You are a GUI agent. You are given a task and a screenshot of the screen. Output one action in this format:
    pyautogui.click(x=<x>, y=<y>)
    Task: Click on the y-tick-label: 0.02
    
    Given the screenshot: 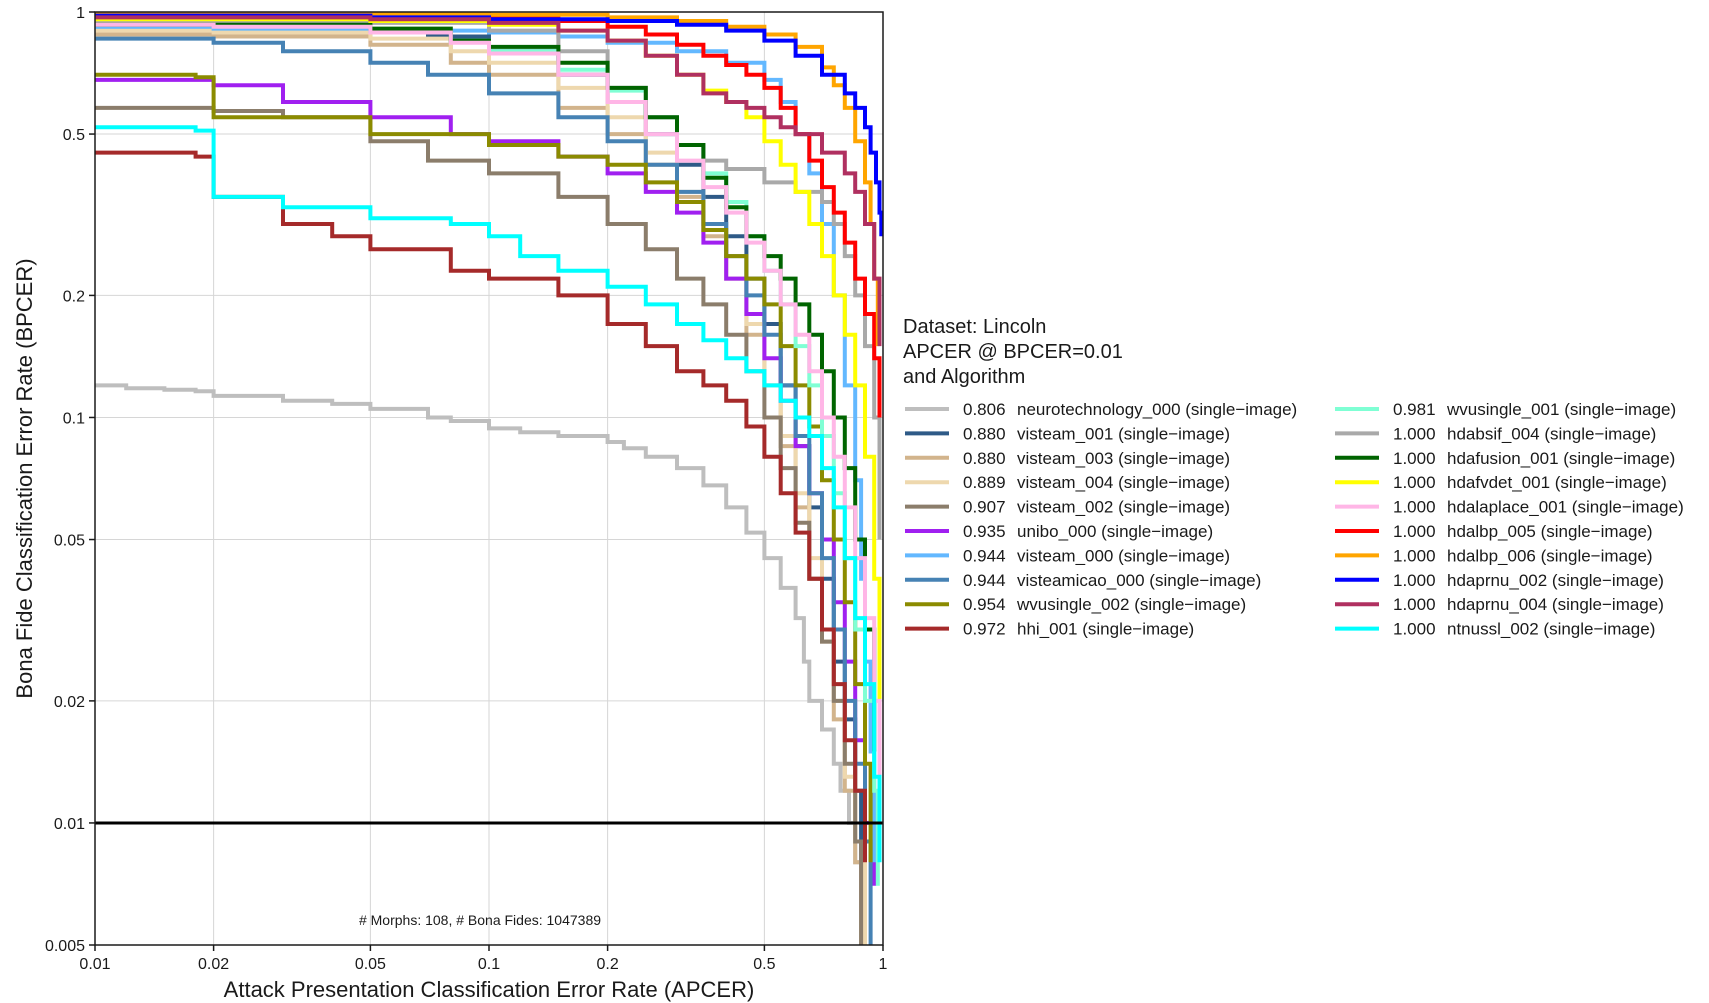 What is the action you would take?
    pyautogui.click(x=69, y=702)
    